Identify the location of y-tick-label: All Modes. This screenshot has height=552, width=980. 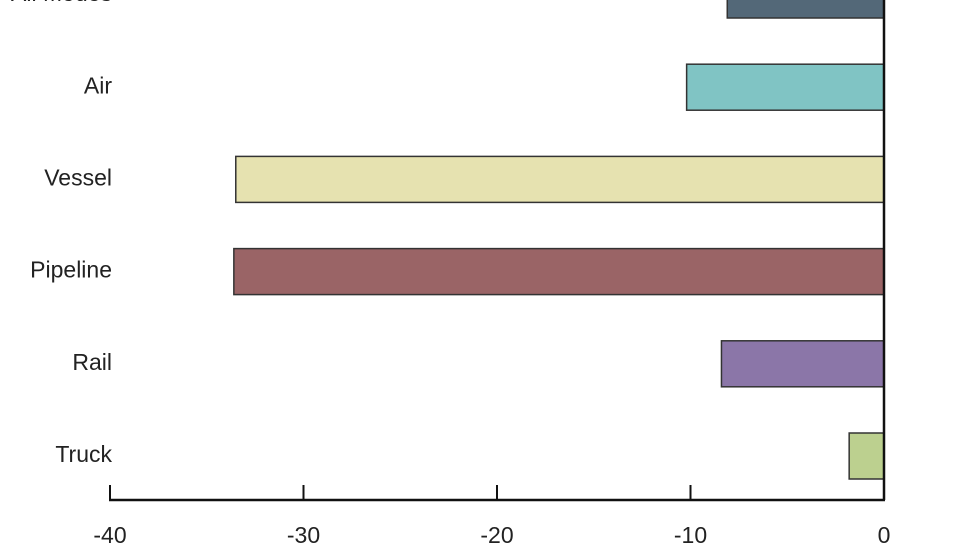
(61, 3).